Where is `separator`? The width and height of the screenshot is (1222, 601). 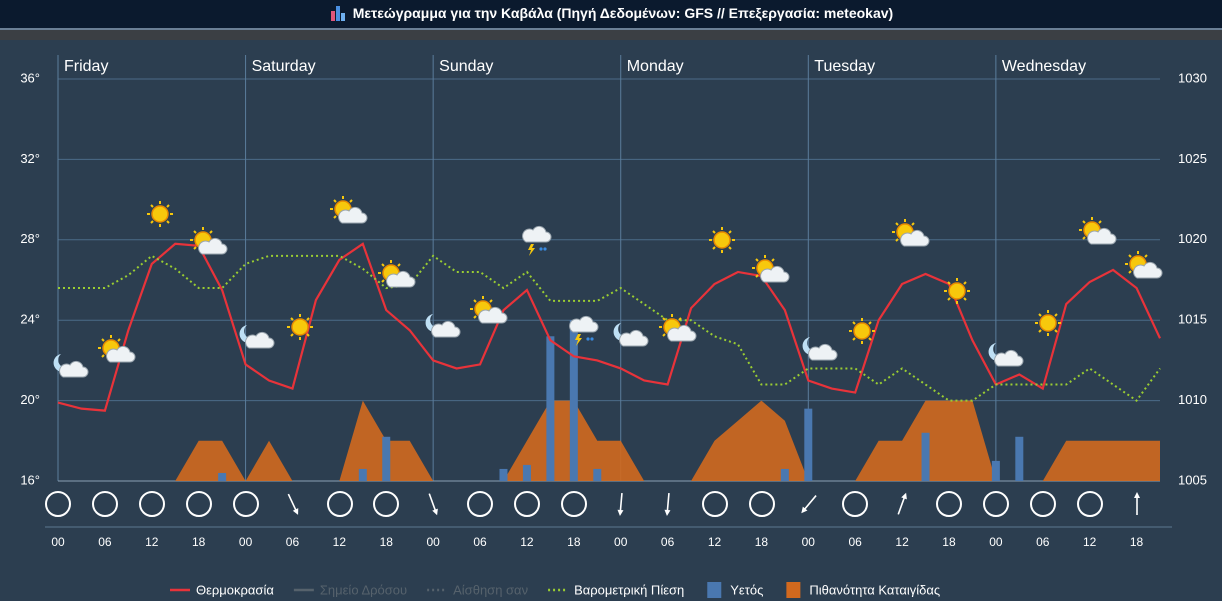
separator is located at coordinates (611, 35).